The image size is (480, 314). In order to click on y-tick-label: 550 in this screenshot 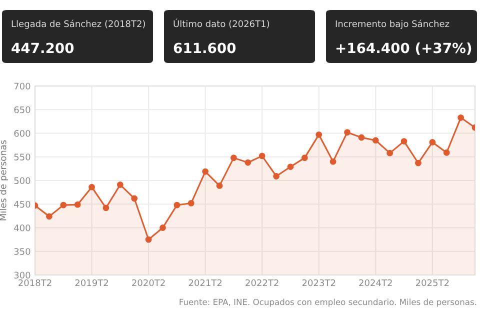, I will do `click(22, 157)`.